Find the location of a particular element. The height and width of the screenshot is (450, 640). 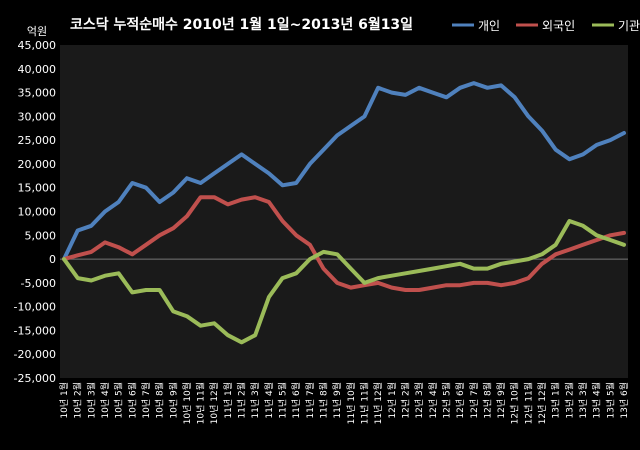

y-tick-label: 25,000 is located at coordinates (37, 140).